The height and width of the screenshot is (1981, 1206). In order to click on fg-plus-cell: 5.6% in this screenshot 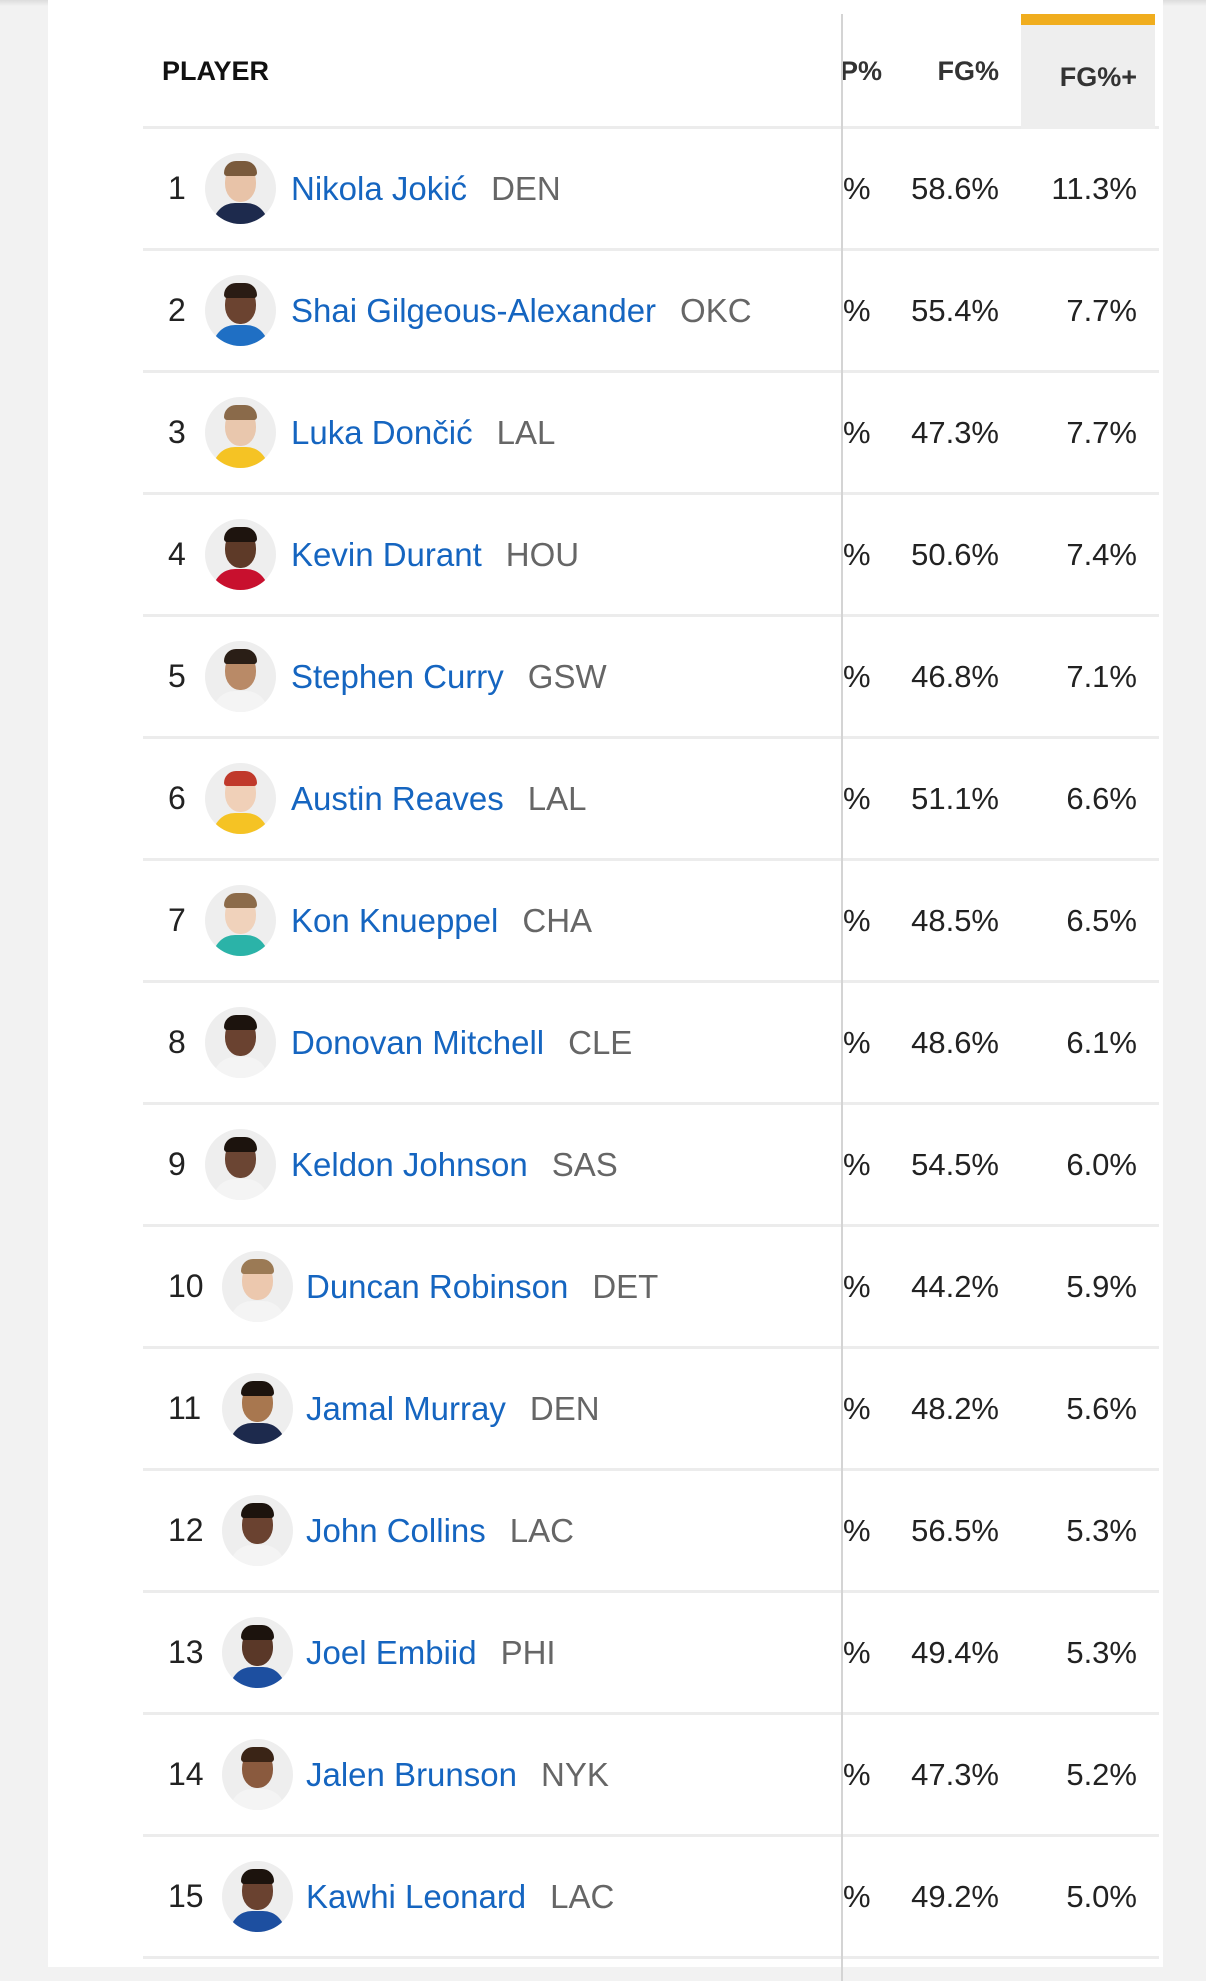, I will do `click(1101, 1408)`.